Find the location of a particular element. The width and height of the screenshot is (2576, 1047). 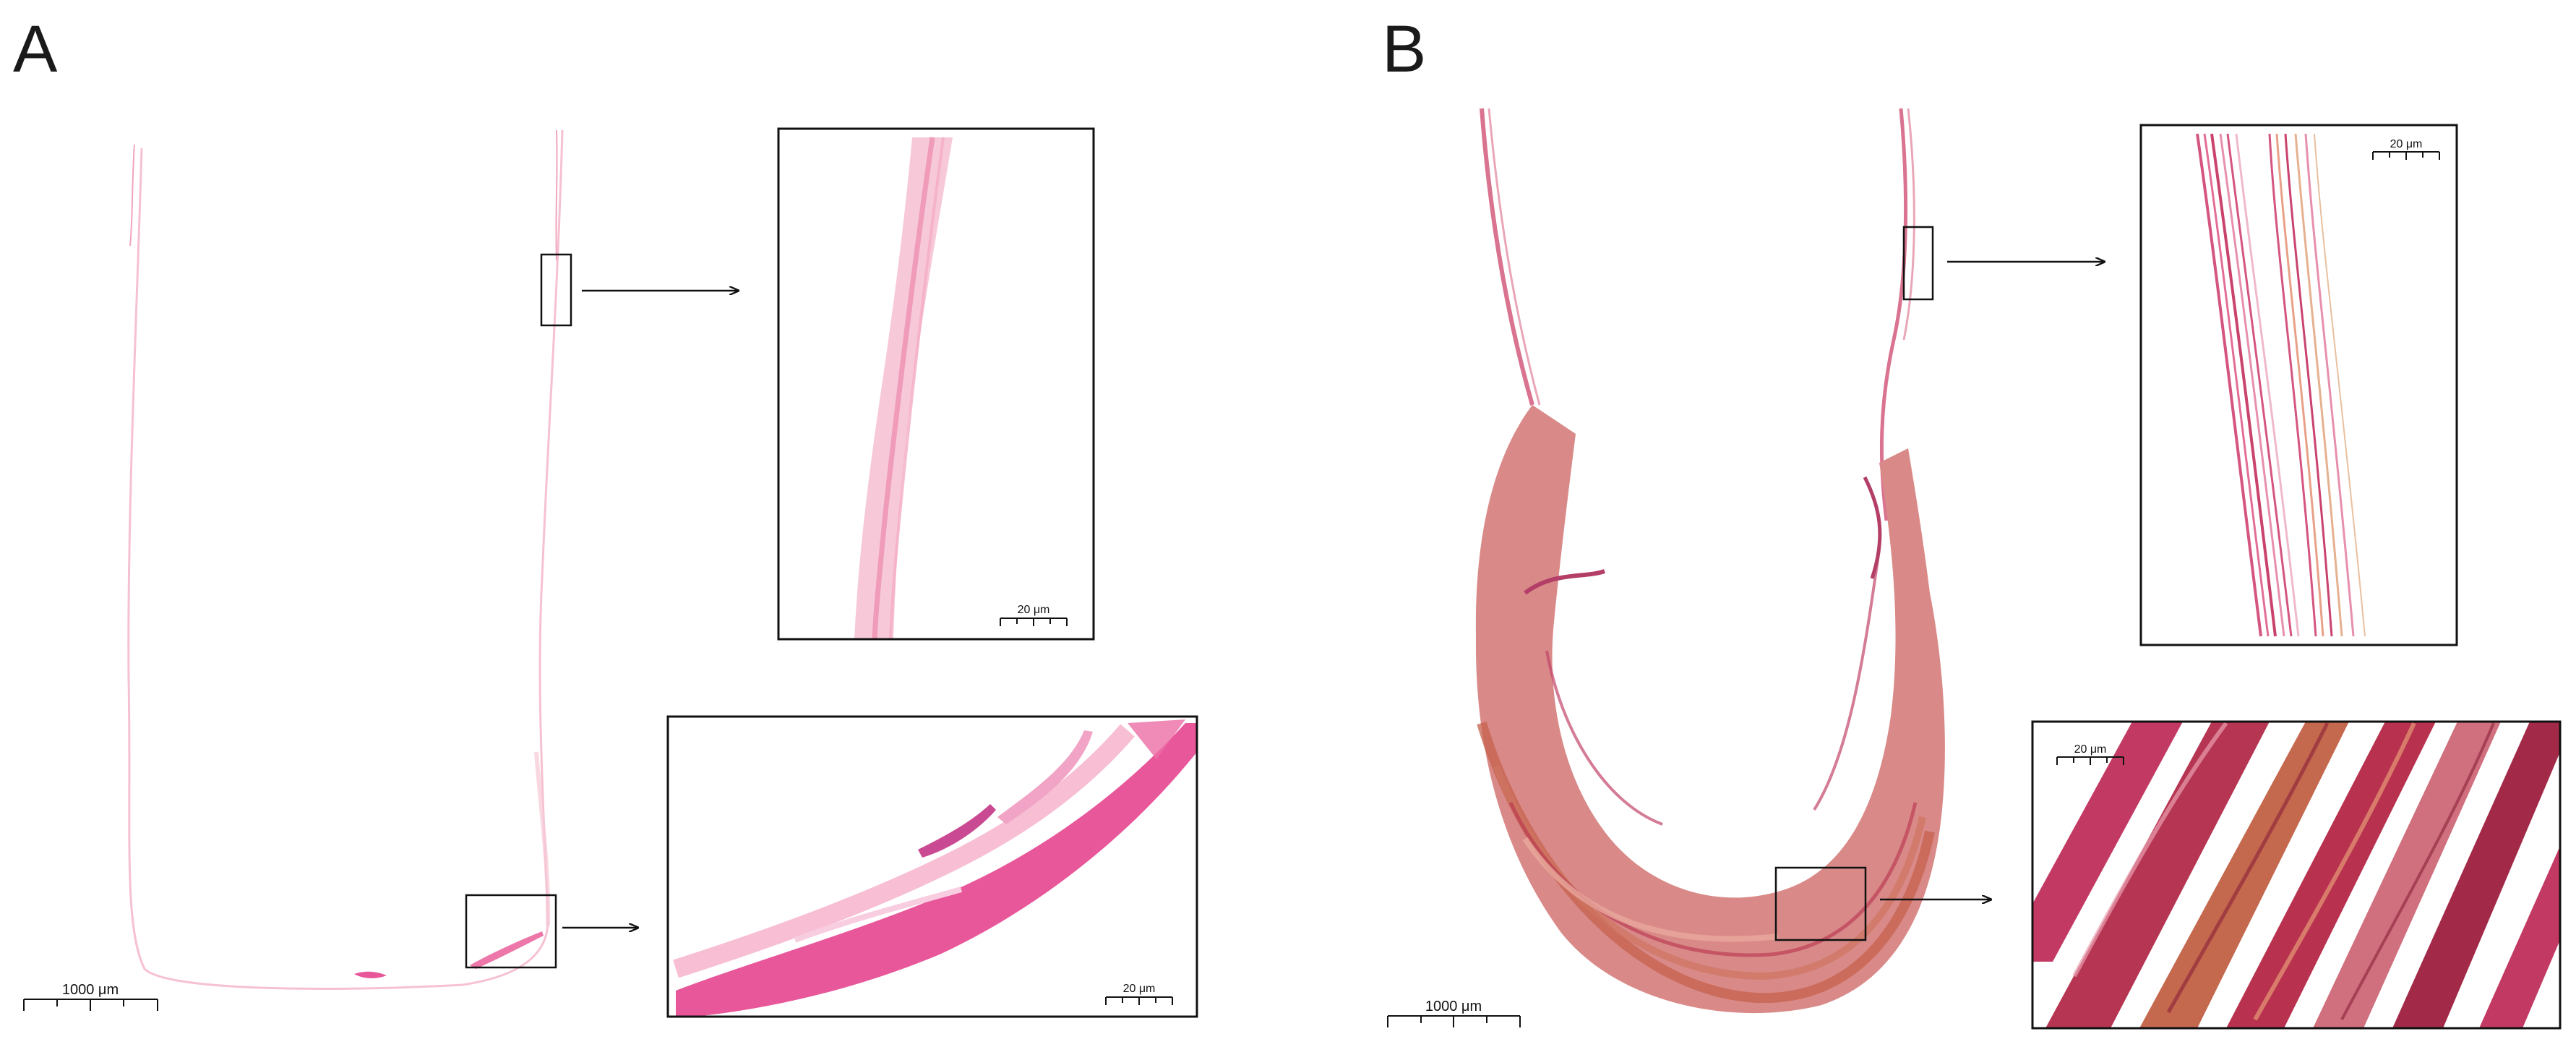

panel-b-roi-bottom is located at coordinates (1821, 903).